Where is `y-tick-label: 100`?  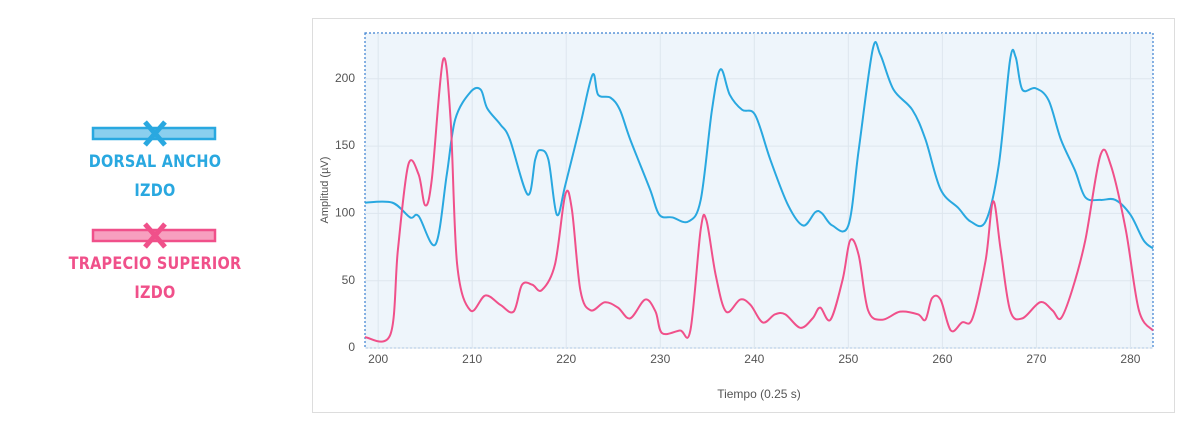
y-tick-label: 100 is located at coordinates (345, 213).